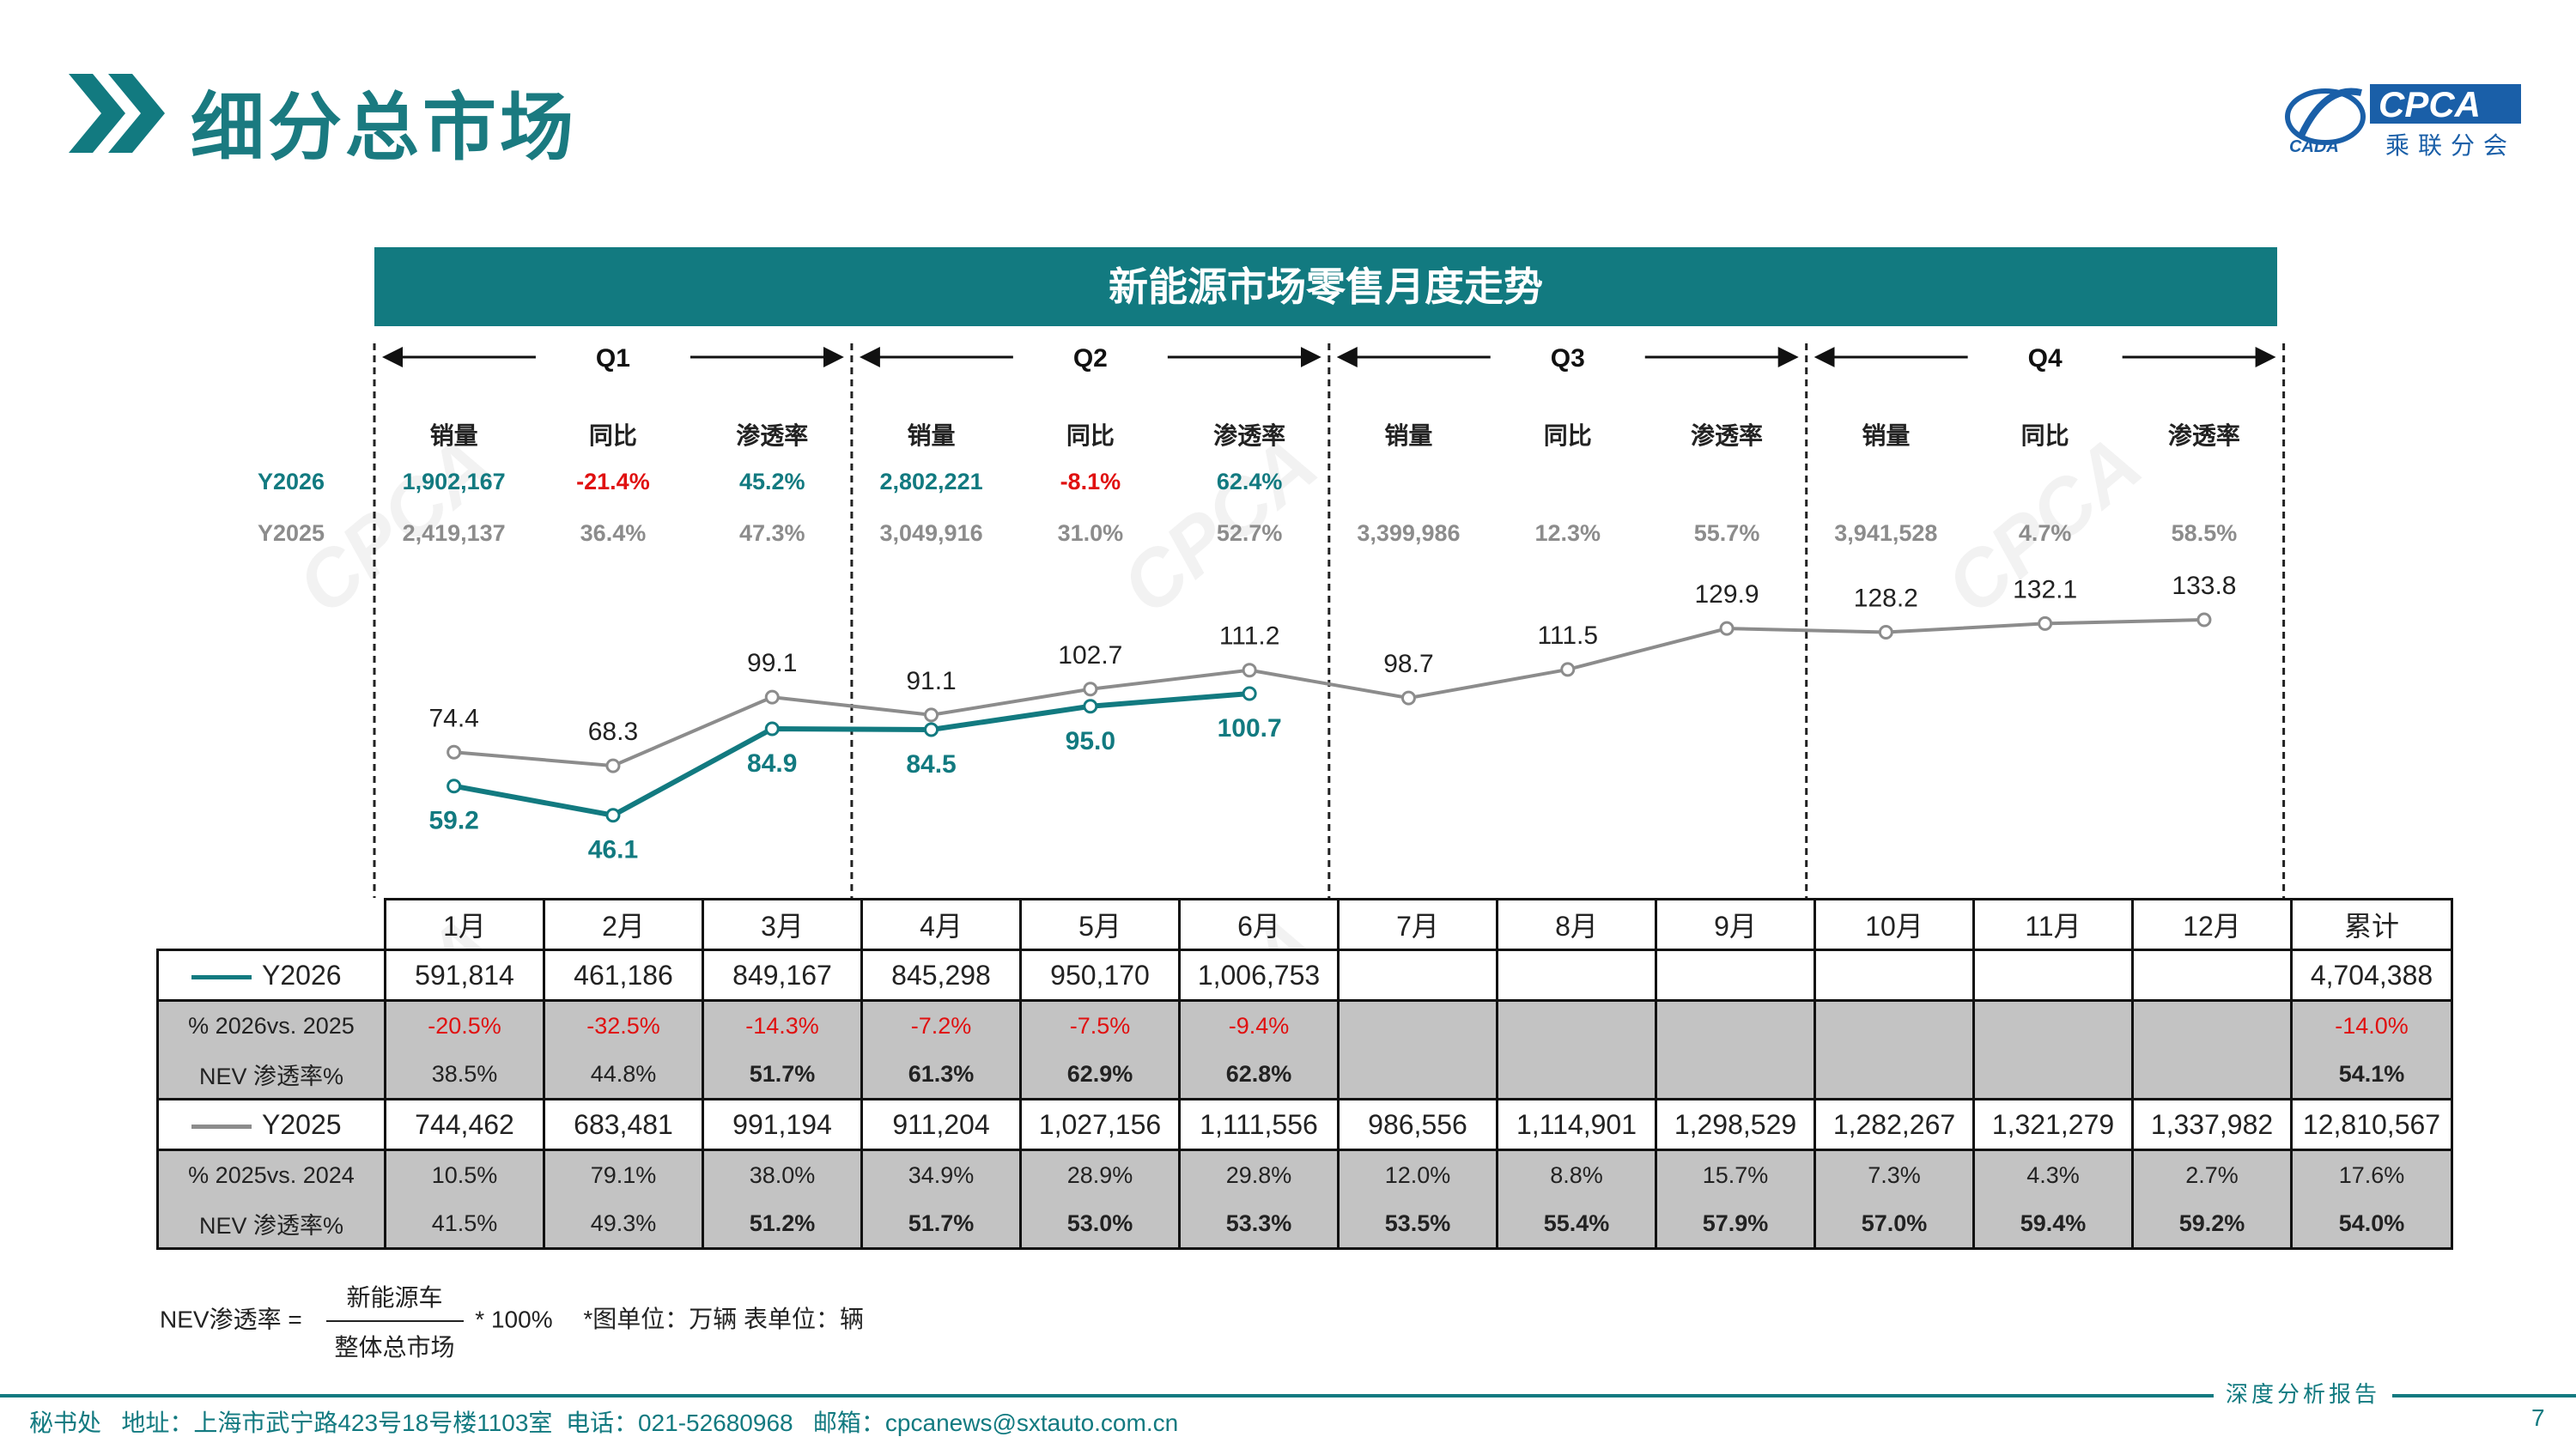  What do you see at coordinates (117, 114) in the screenshot?
I see `chevron-icon` at bounding box center [117, 114].